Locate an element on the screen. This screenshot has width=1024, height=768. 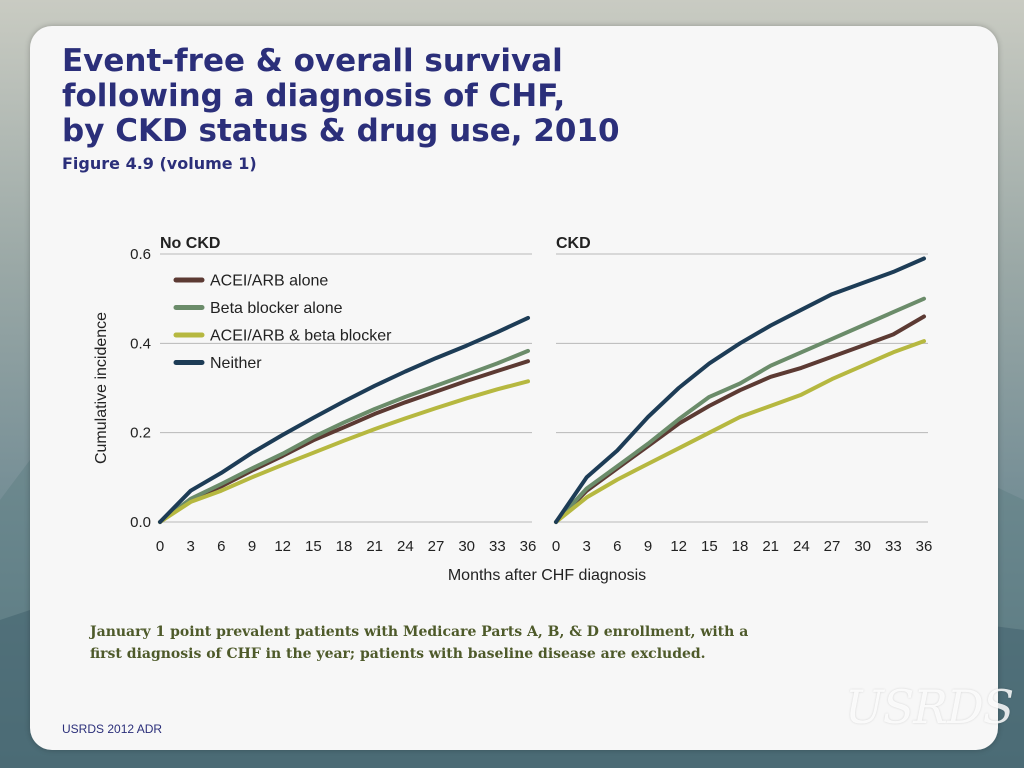
figure-subtitle: Figure 4.9 (volume 1) is located at coordinates (159, 163).